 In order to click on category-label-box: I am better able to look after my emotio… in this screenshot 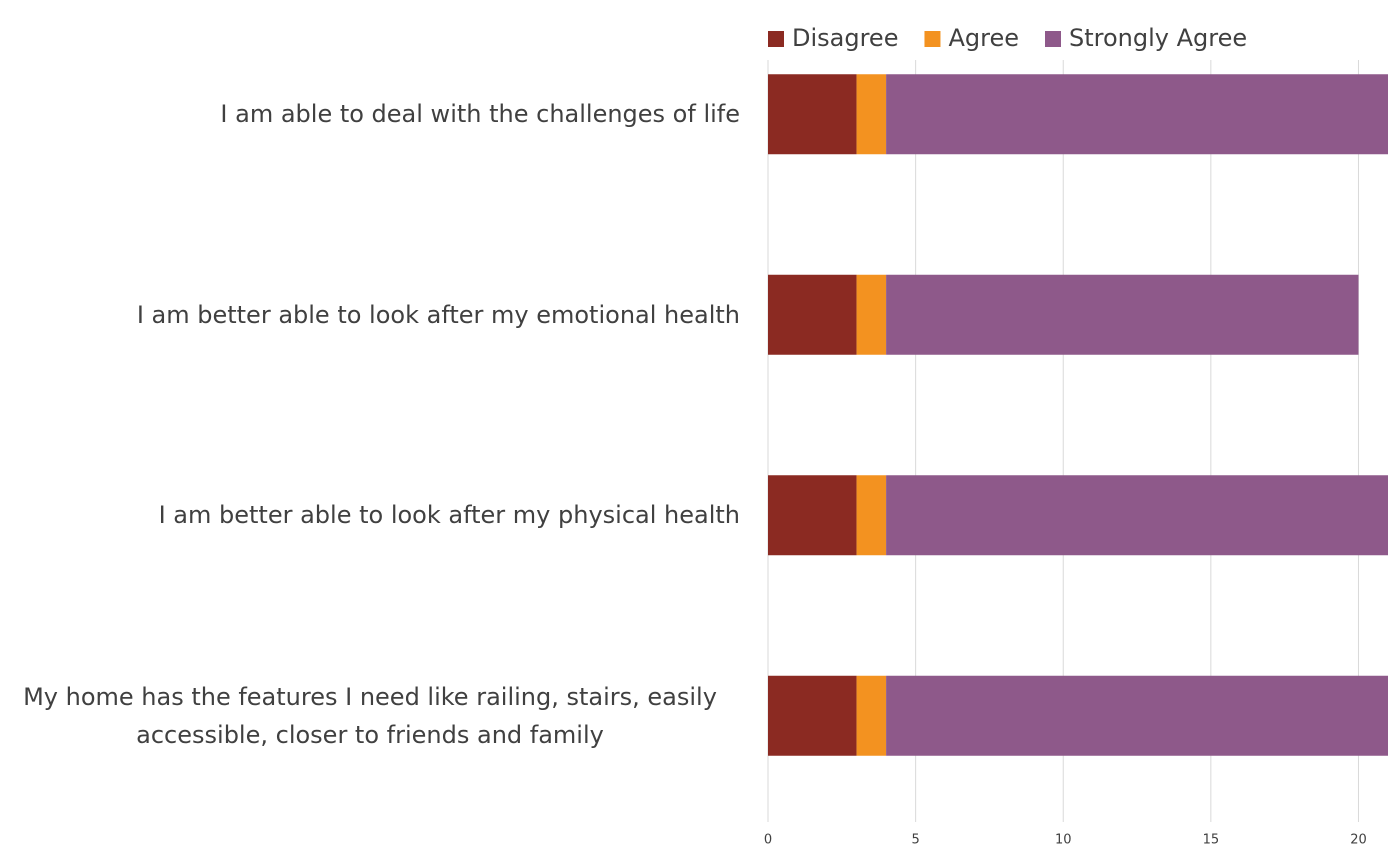, I will do `click(370, 315)`.